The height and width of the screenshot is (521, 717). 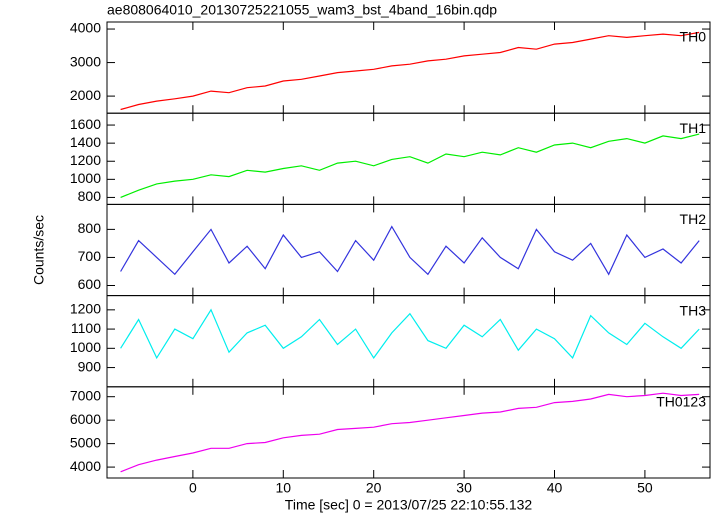 I want to click on y-tick-label: 2000, so click(x=85, y=95).